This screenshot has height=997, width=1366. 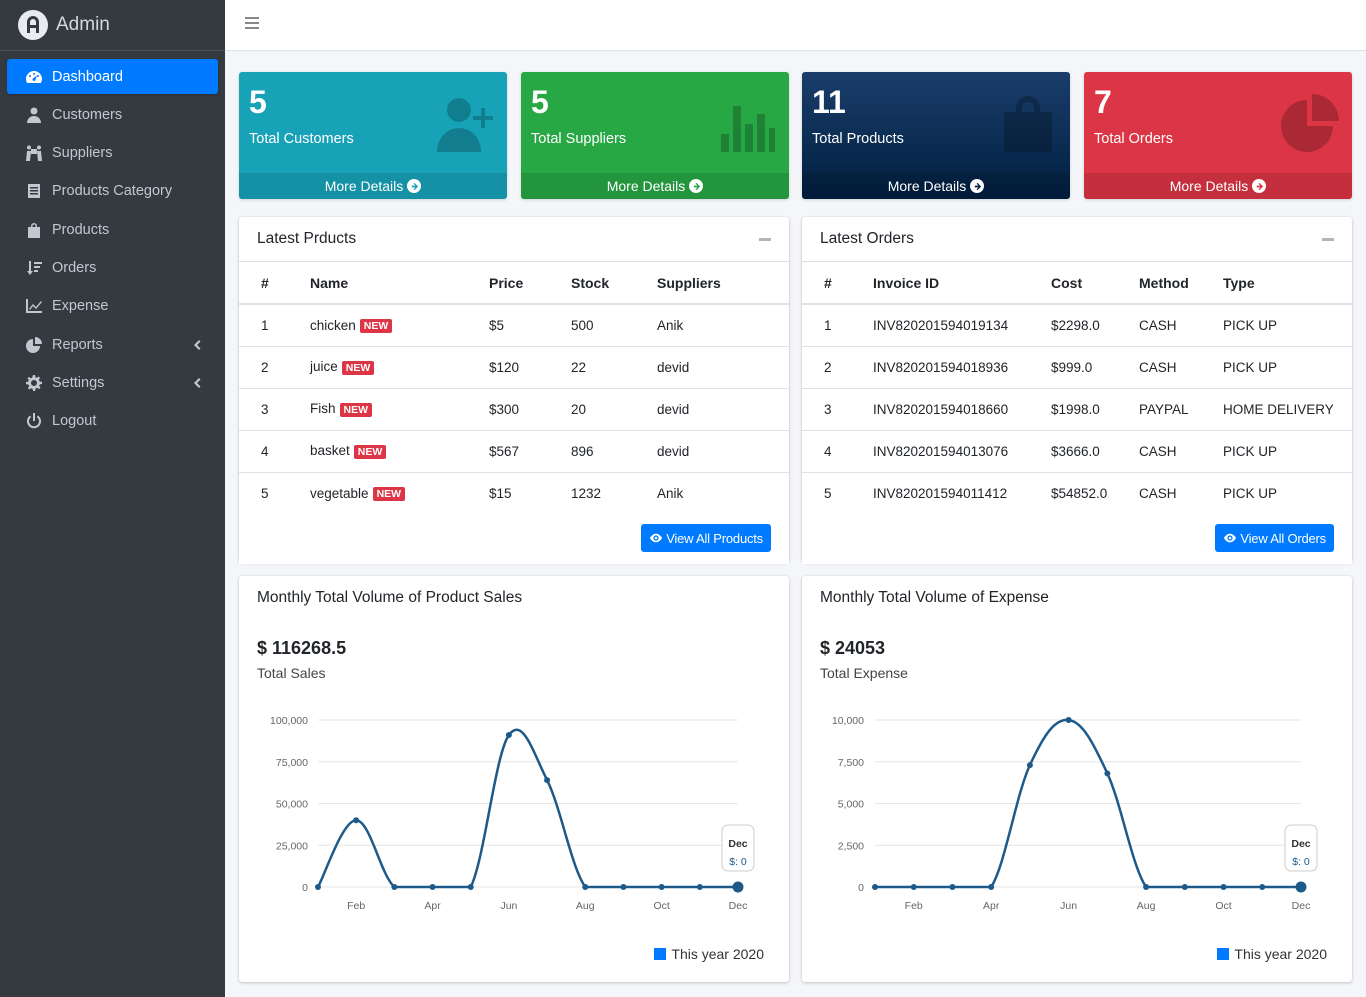 What do you see at coordinates (723, 283) in the screenshot?
I see `column-header: Suppliers` at bounding box center [723, 283].